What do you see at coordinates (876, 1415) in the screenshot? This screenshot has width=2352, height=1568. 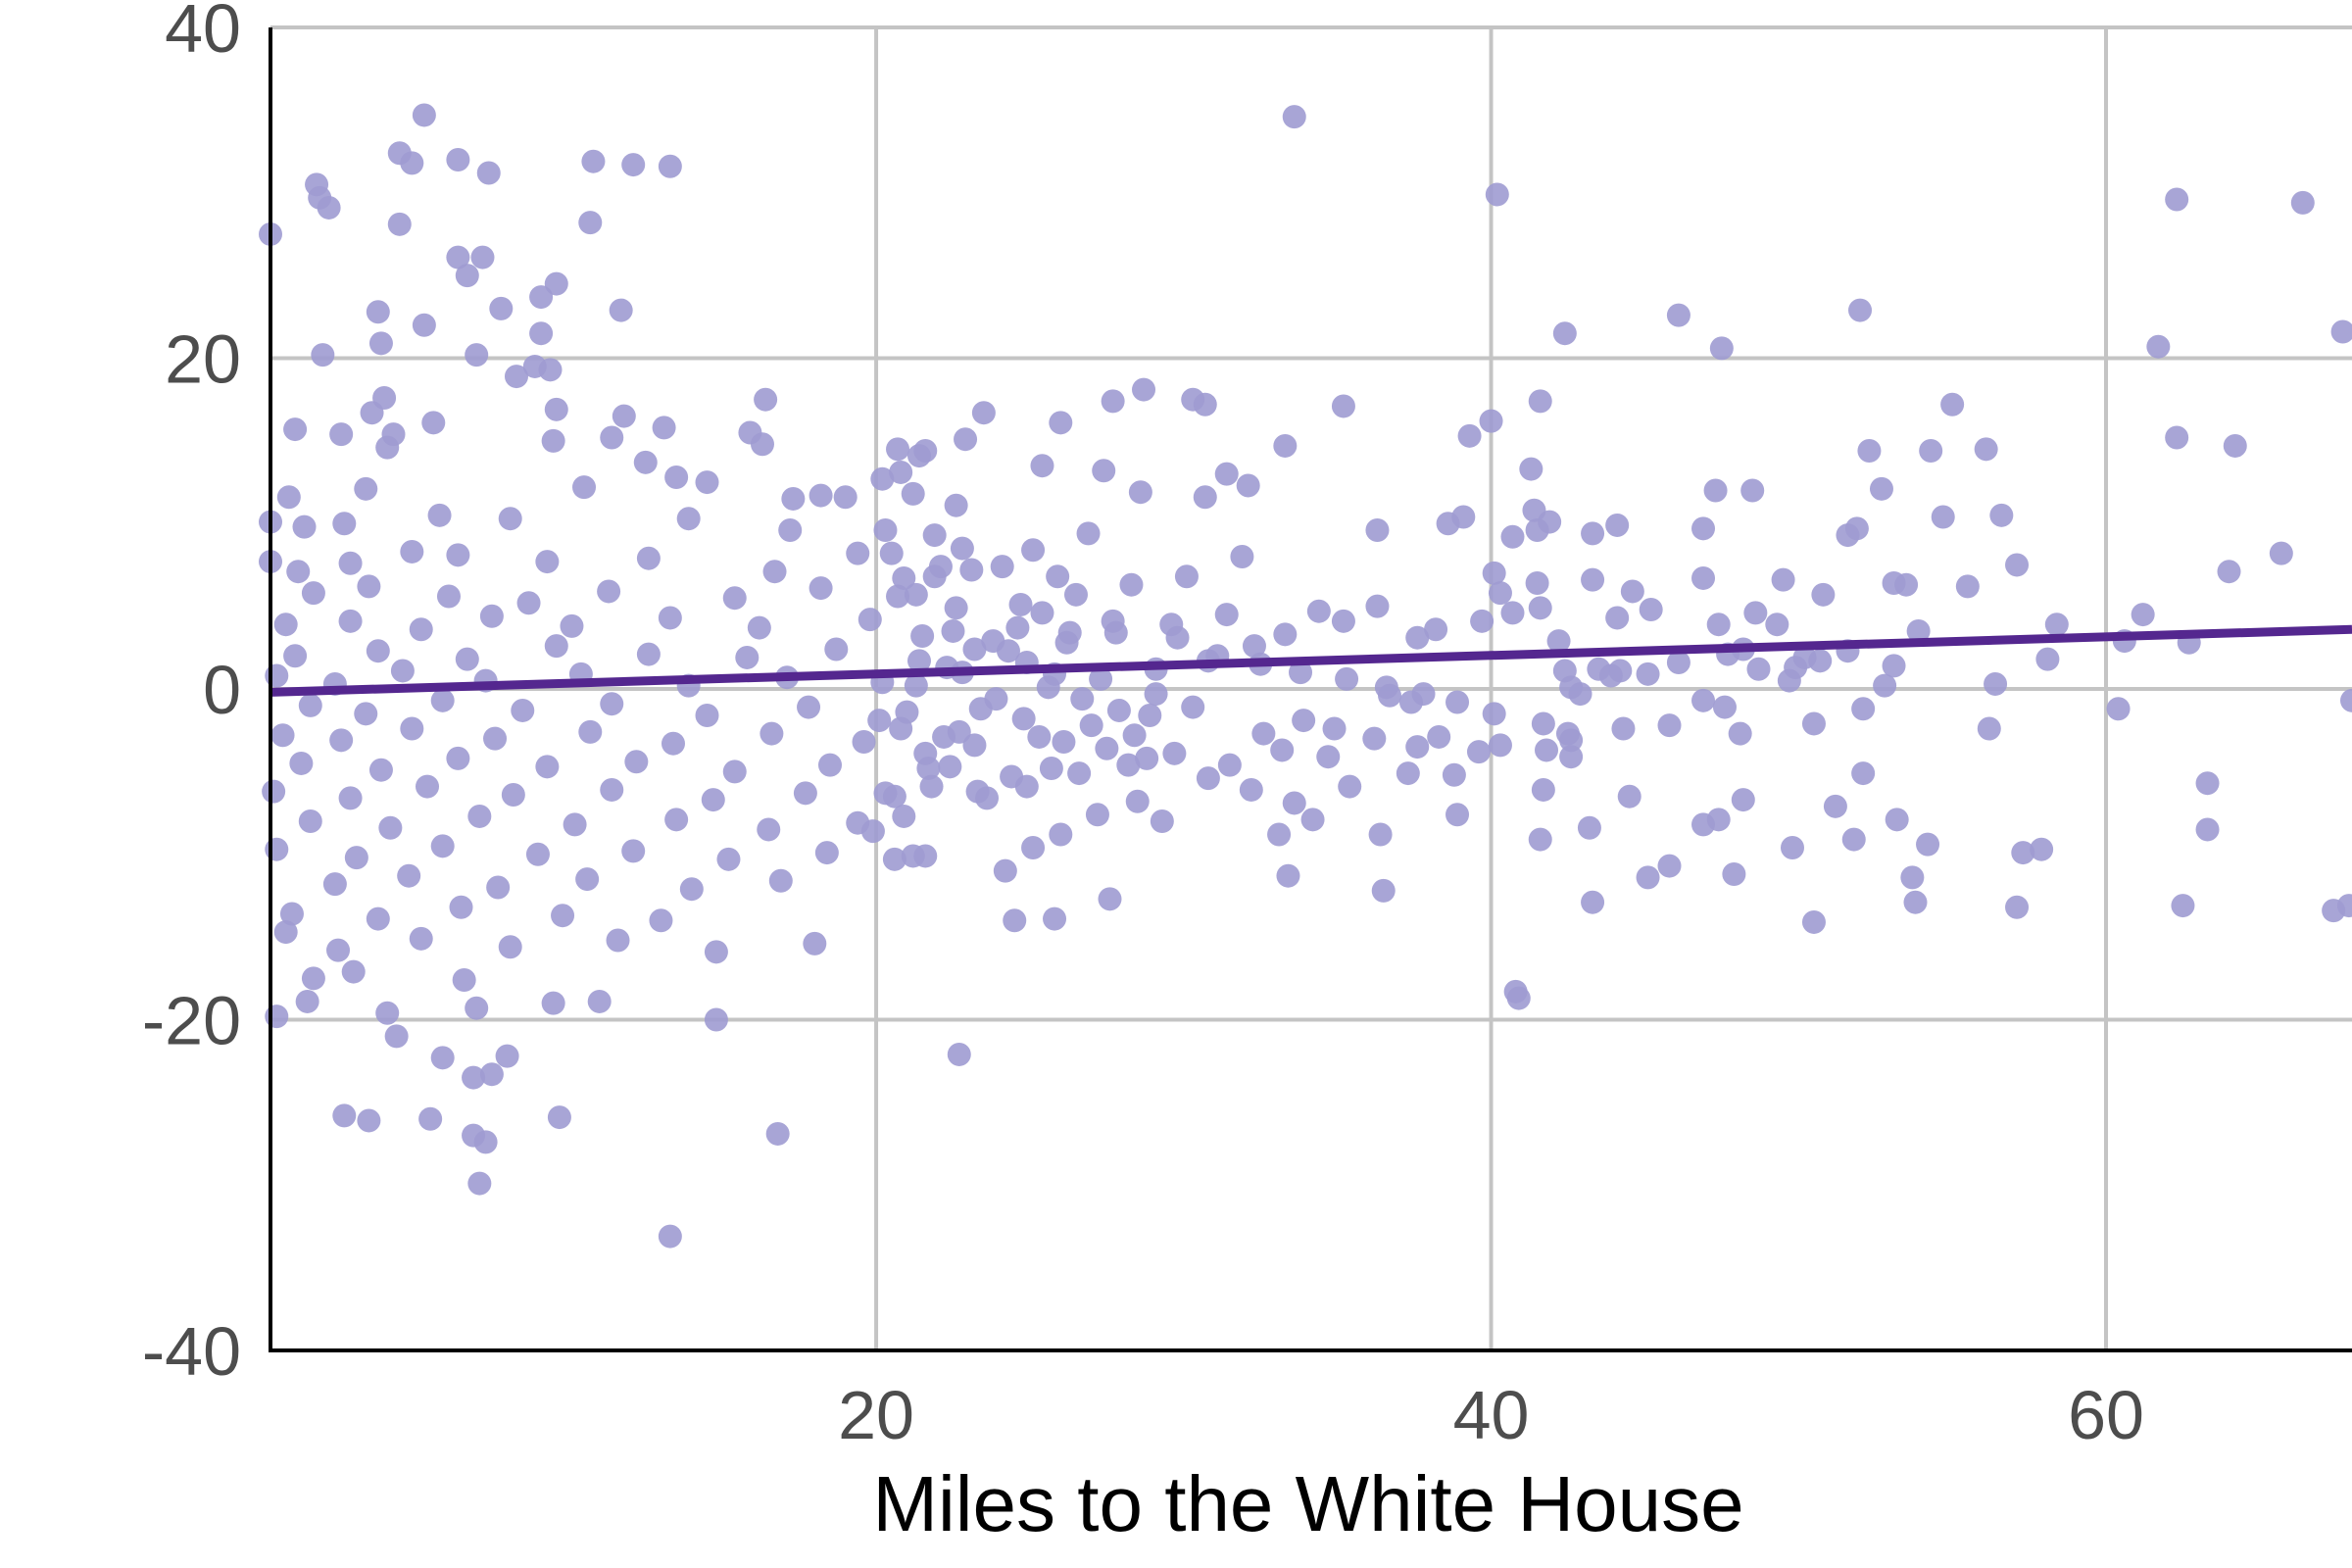 I see `x-tick-label: 20` at bounding box center [876, 1415].